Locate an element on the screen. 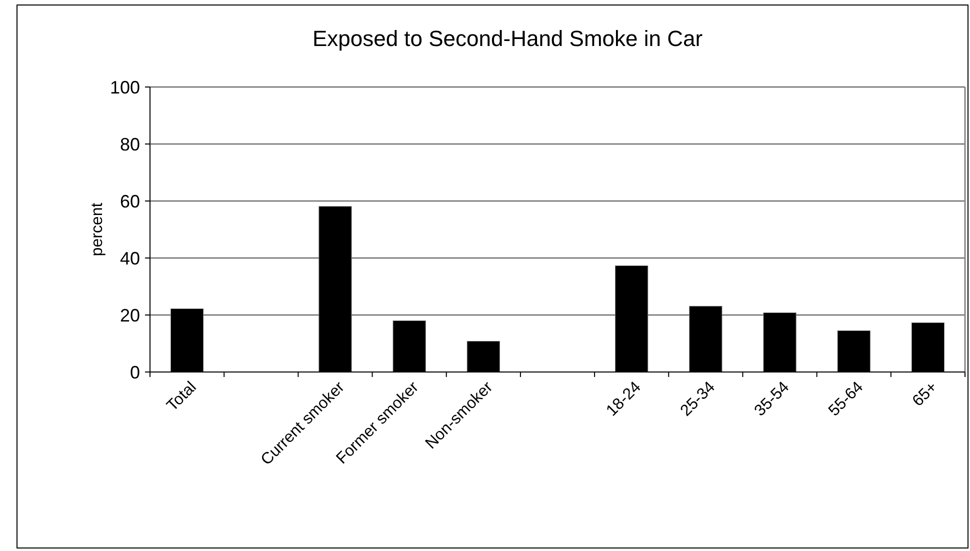 This screenshot has width=970, height=551. y-axis-title: percent is located at coordinates (97, 229).